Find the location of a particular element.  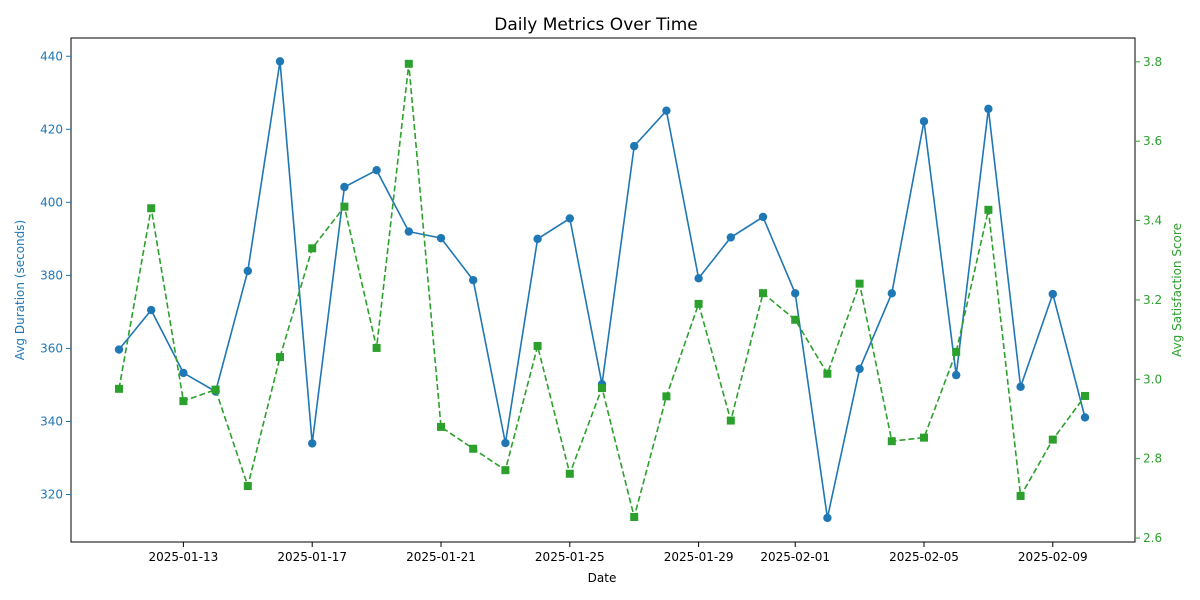

y-left-tick-label: 340 is located at coordinates (51, 421).